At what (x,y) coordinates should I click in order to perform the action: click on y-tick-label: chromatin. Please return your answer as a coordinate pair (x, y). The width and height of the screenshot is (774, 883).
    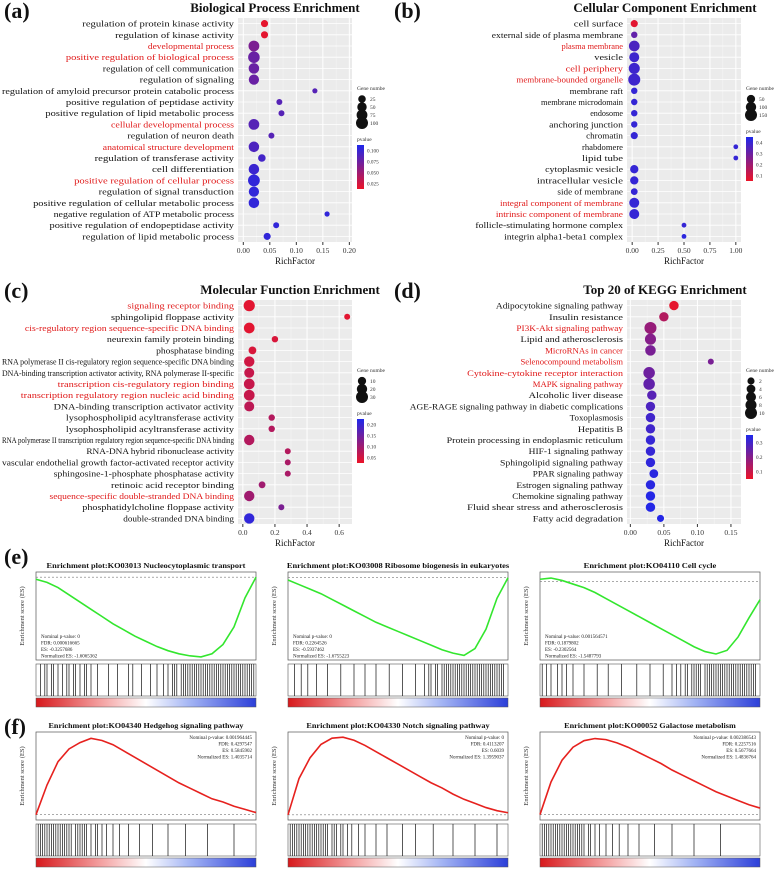
    Looking at the image, I should click on (604, 136).